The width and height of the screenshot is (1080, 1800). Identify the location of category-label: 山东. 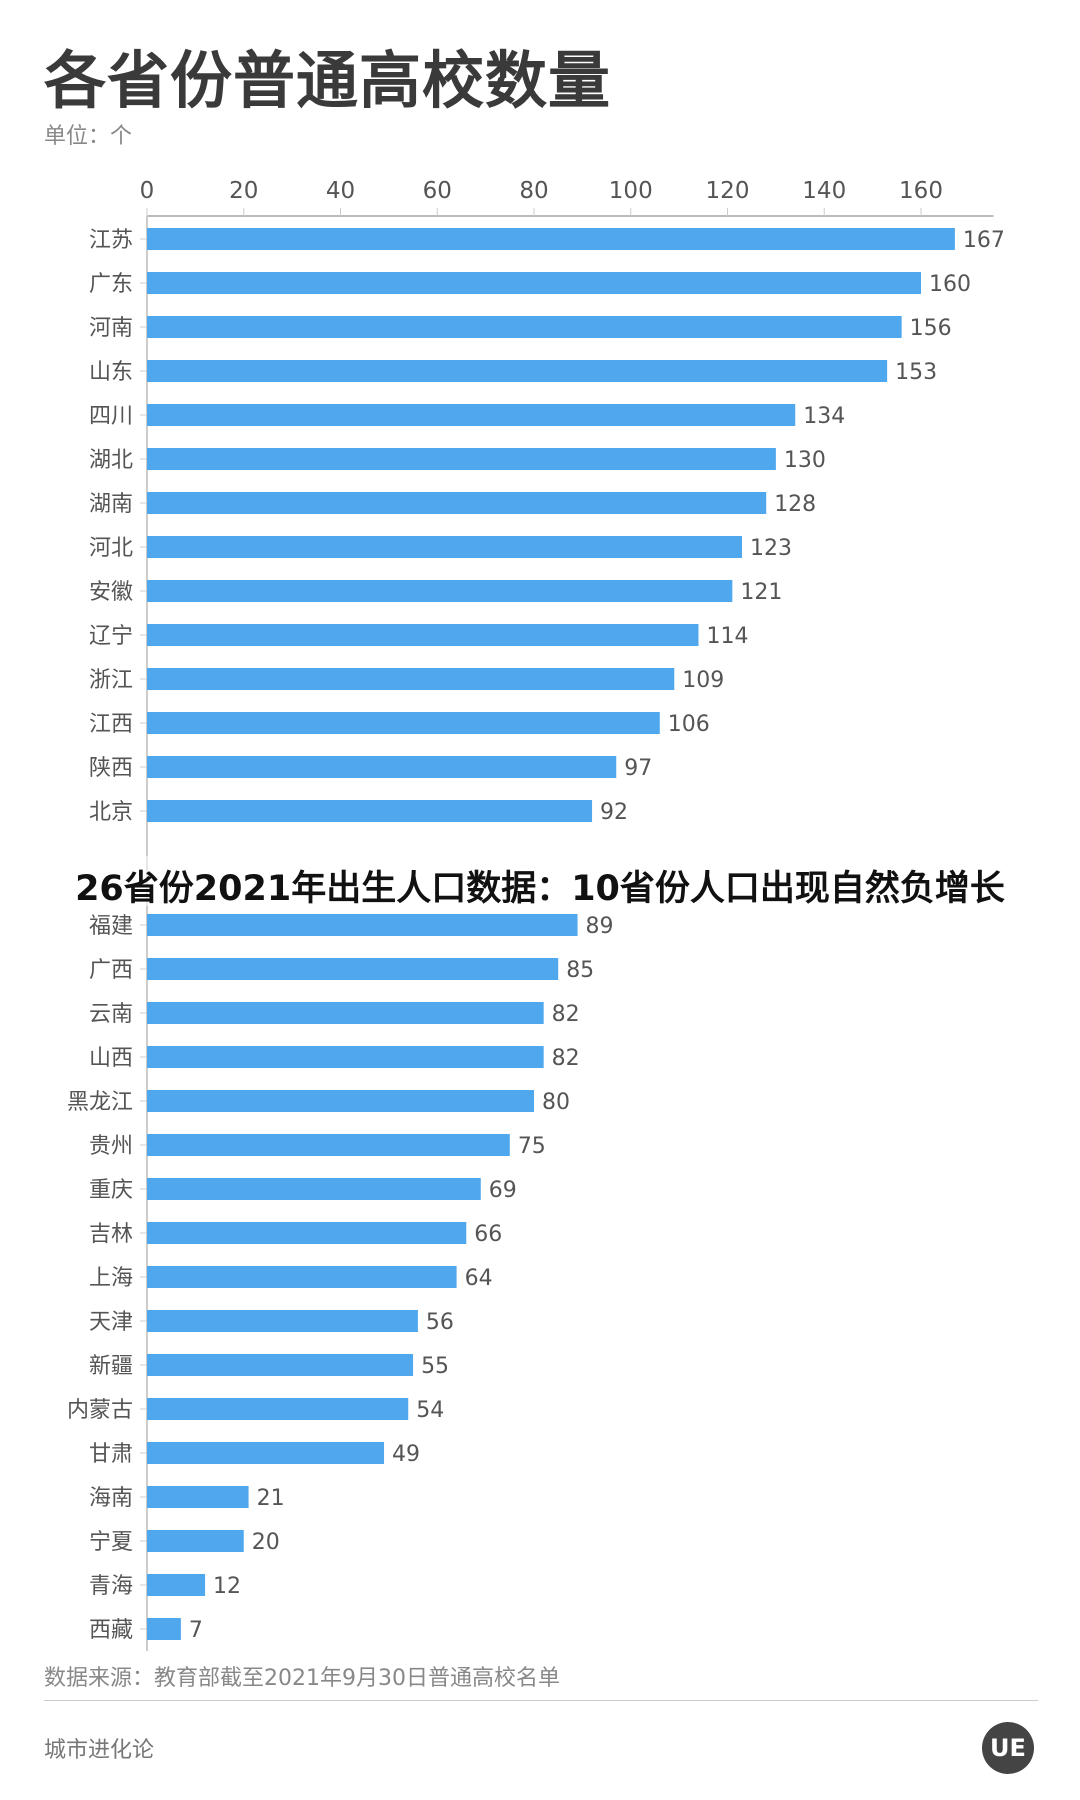
(111, 372).